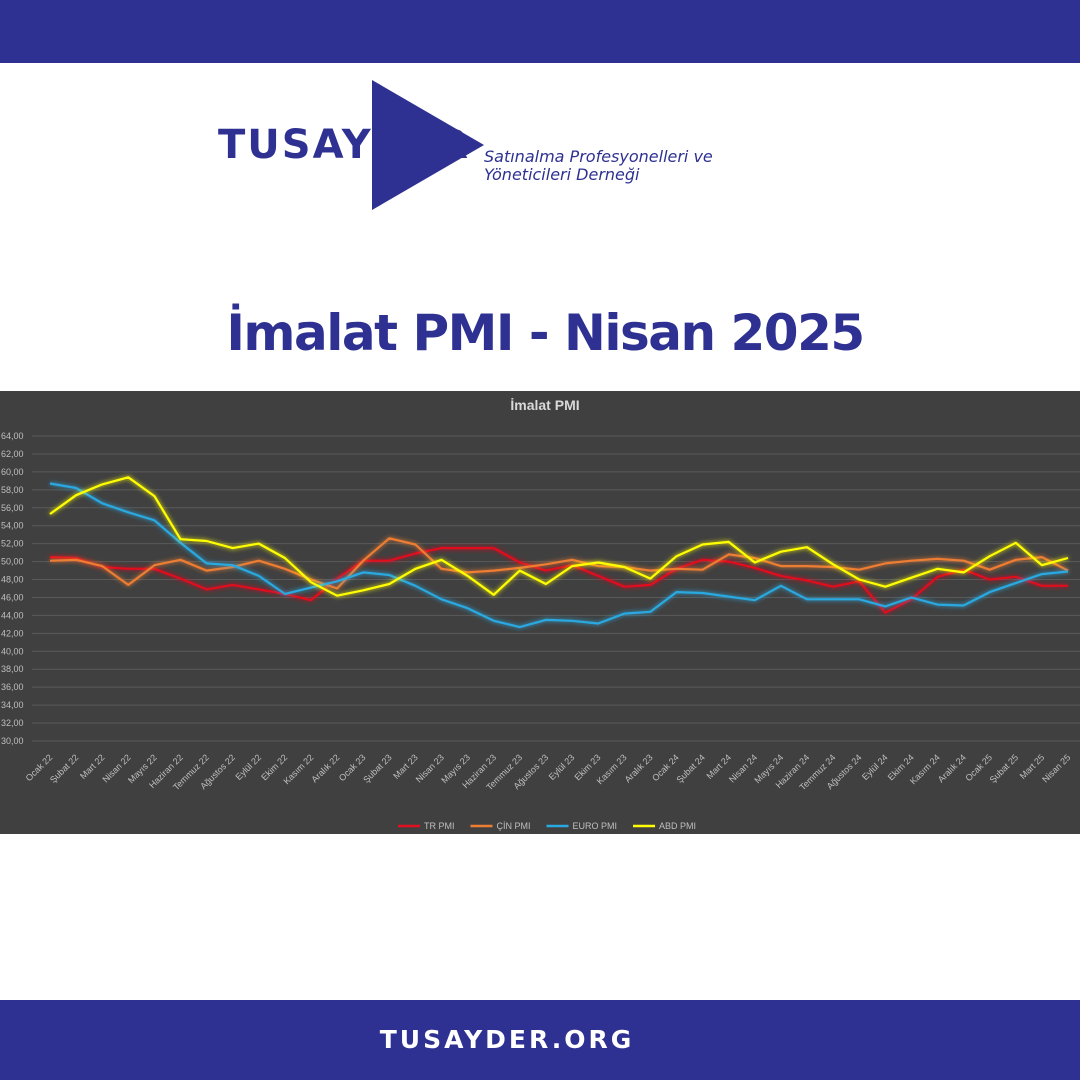  What do you see at coordinates (595, 826) in the screenshot?
I see `legend-label: EURO PMI` at bounding box center [595, 826].